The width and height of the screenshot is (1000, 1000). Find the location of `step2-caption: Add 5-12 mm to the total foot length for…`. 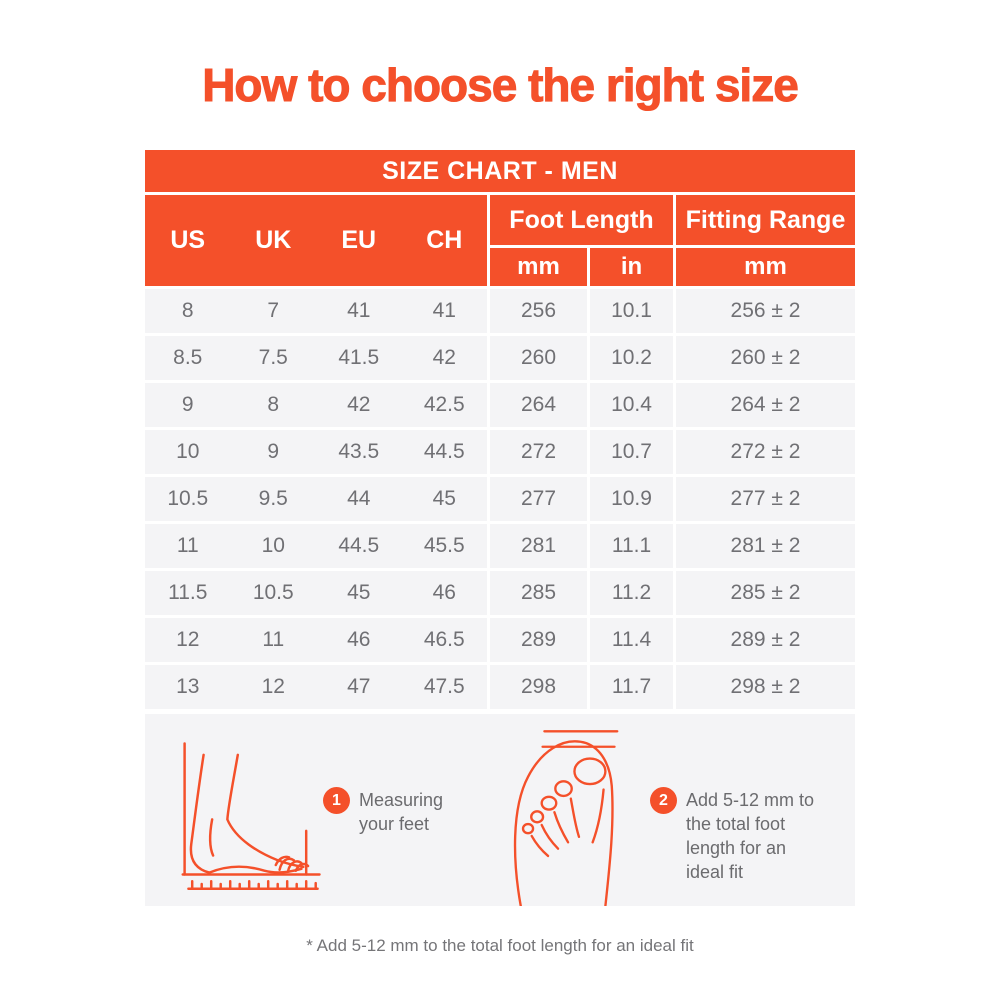

step2-caption: Add 5-12 mm to the total foot length for… is located at coordinates (750, 836).